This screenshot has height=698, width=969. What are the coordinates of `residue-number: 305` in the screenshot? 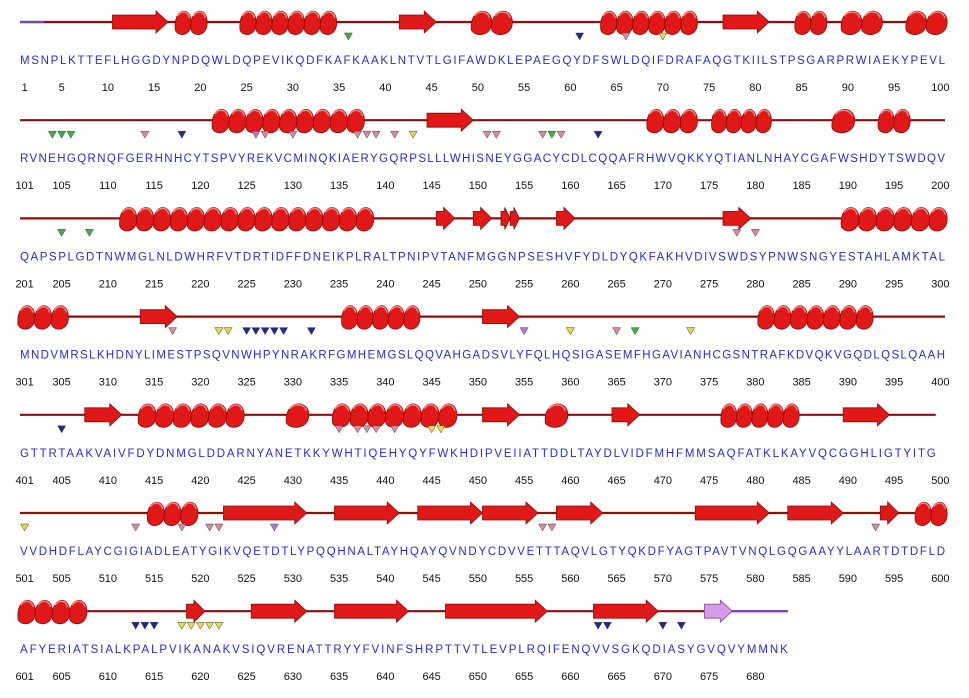 It's located at (61, 383).